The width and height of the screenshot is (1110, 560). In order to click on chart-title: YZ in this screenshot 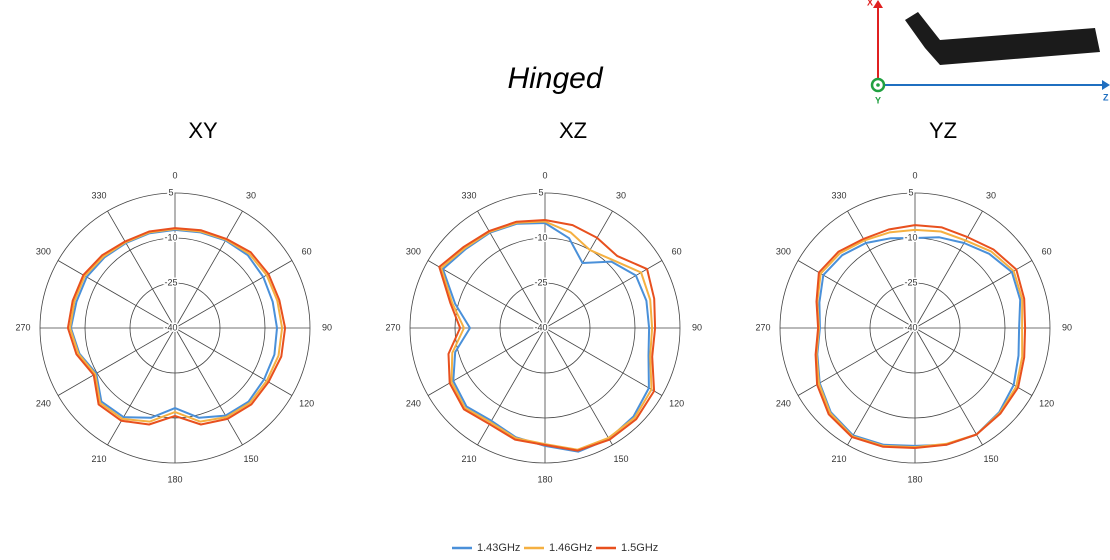, I will do `click(943, 130)`.